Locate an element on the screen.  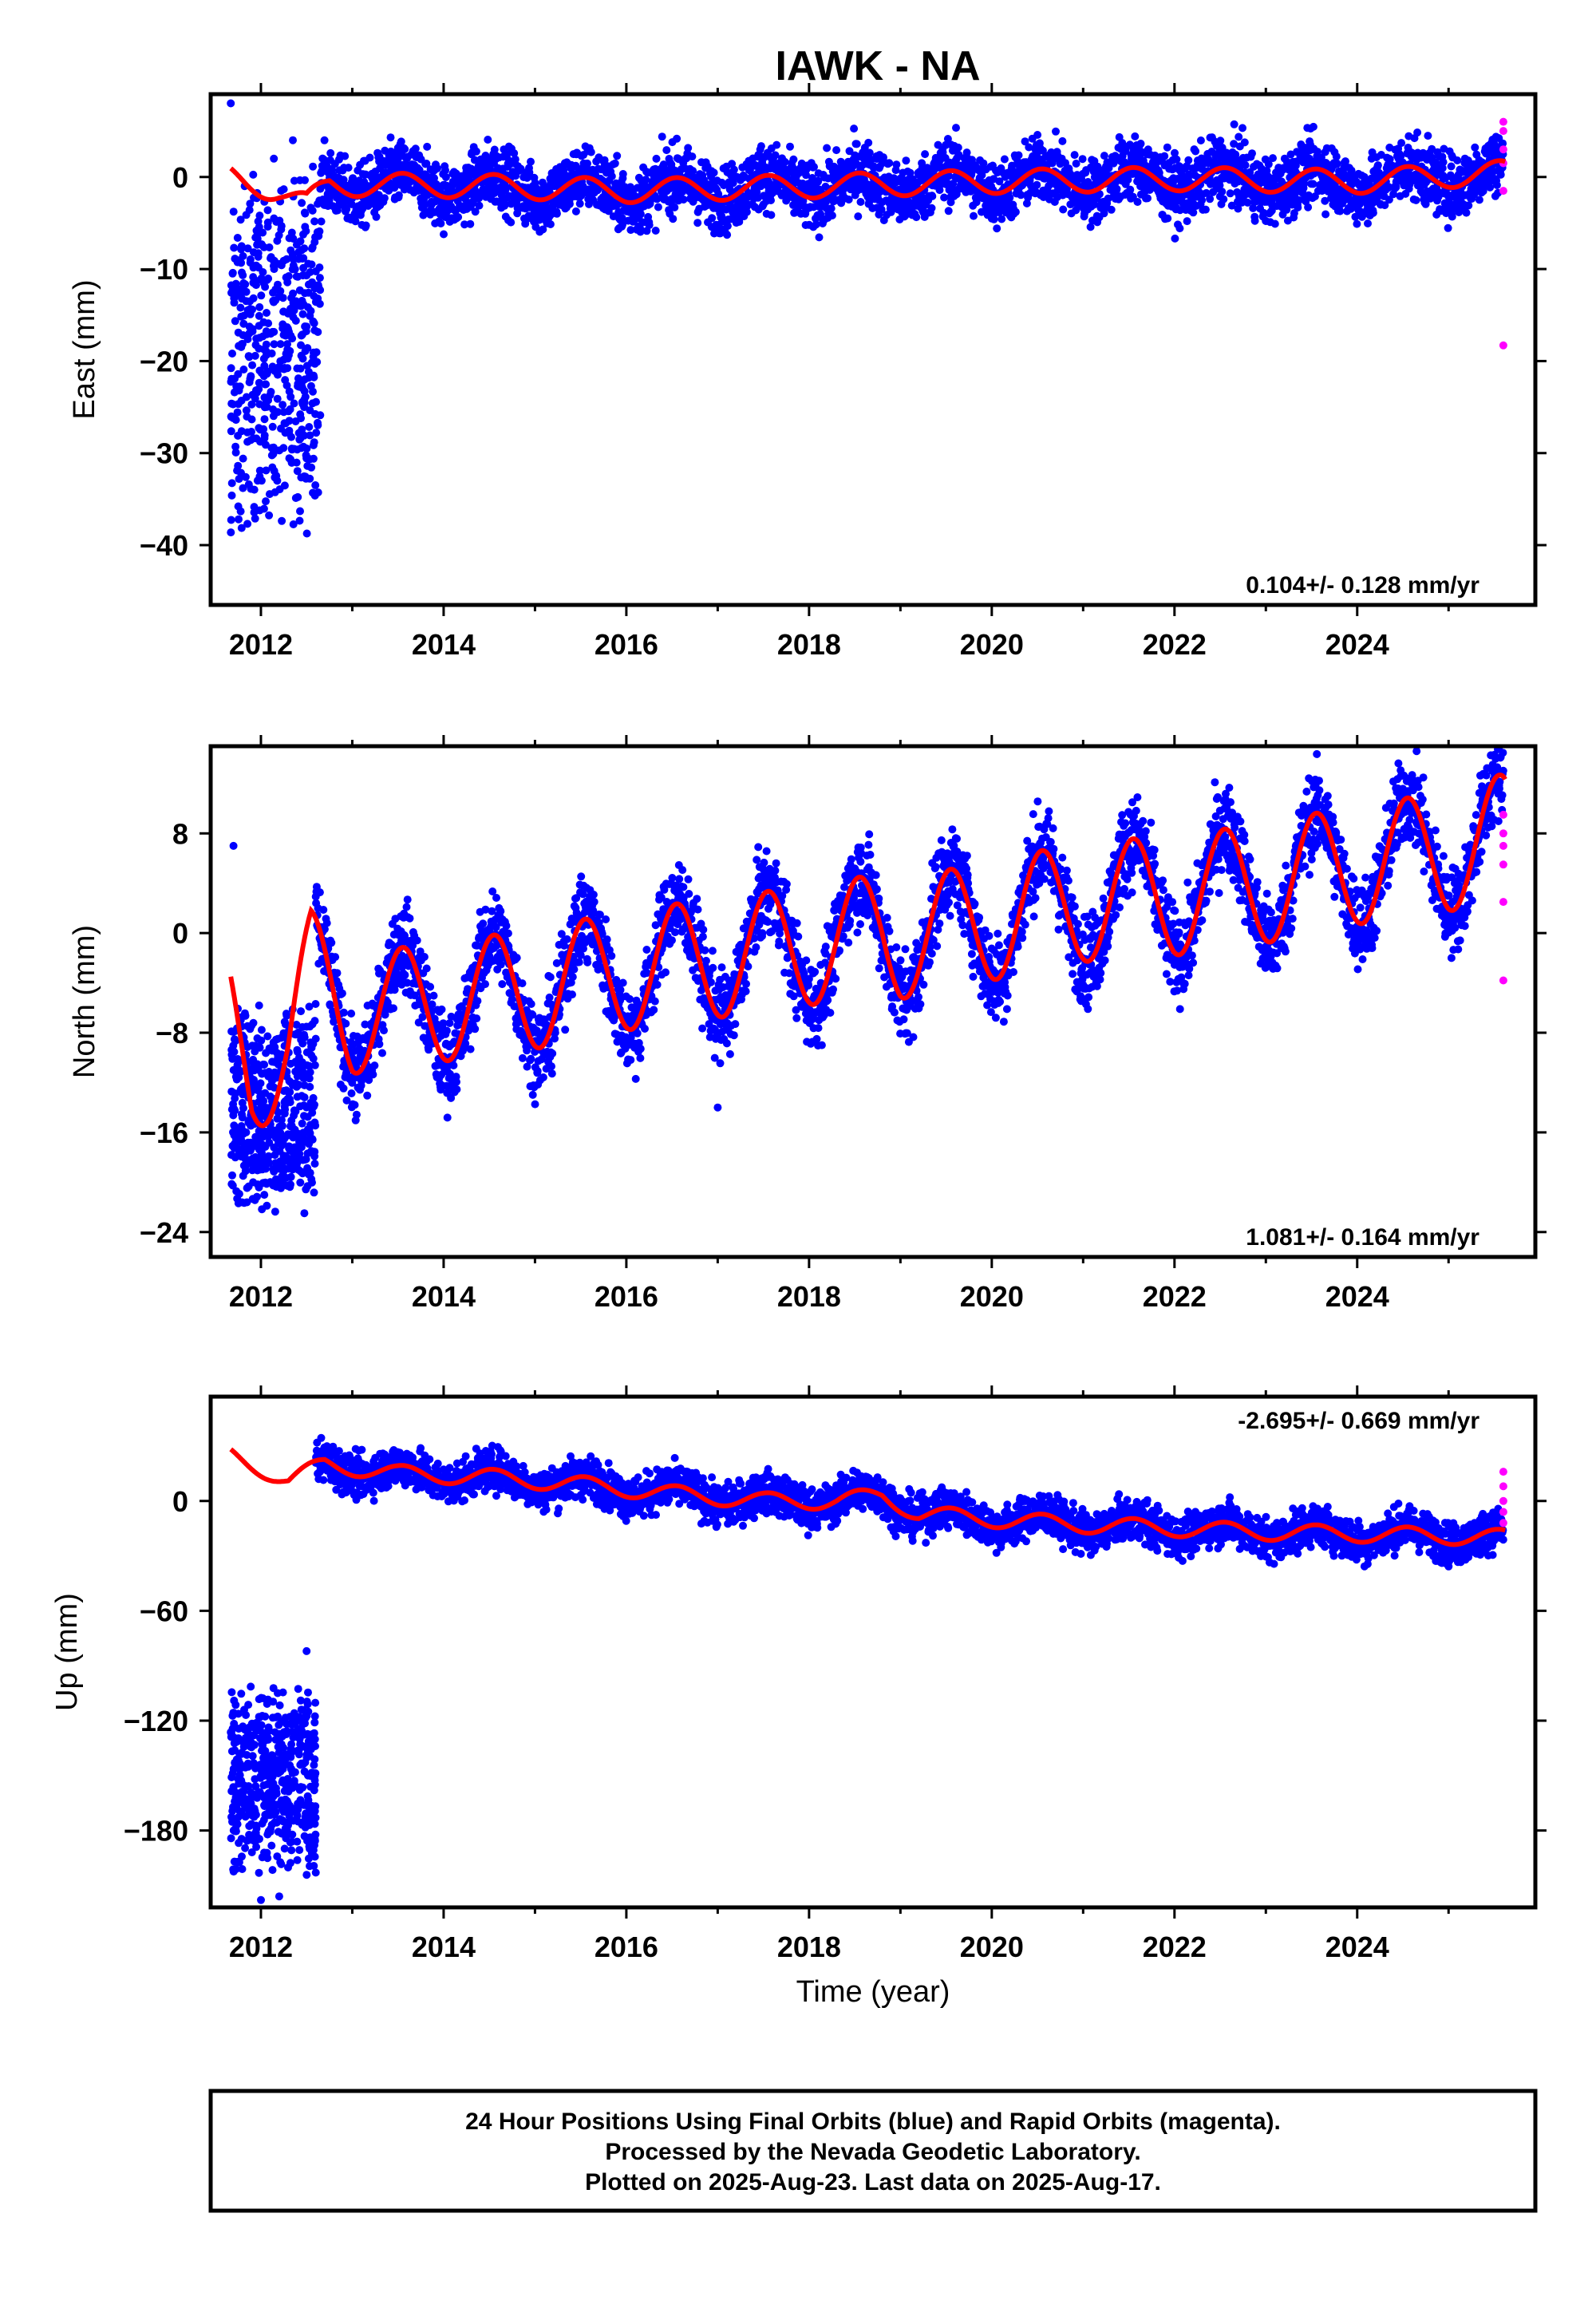
y-tick-label: 0 is located at coordinates (180, 177).